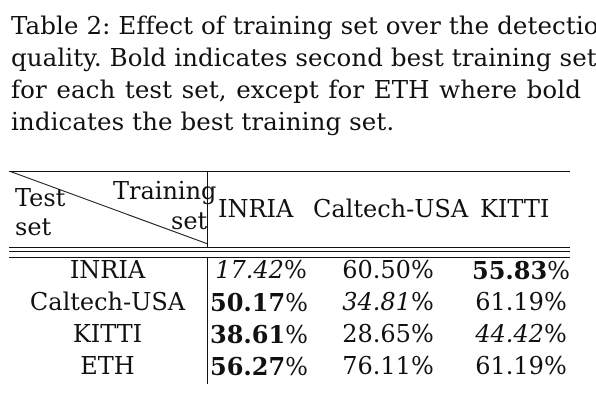 The image size is (596, 400). What do you see at coordinates (521, 270) in the screenshot?
I see `table-cell: 55.83%` at bounding box center [521, 270].